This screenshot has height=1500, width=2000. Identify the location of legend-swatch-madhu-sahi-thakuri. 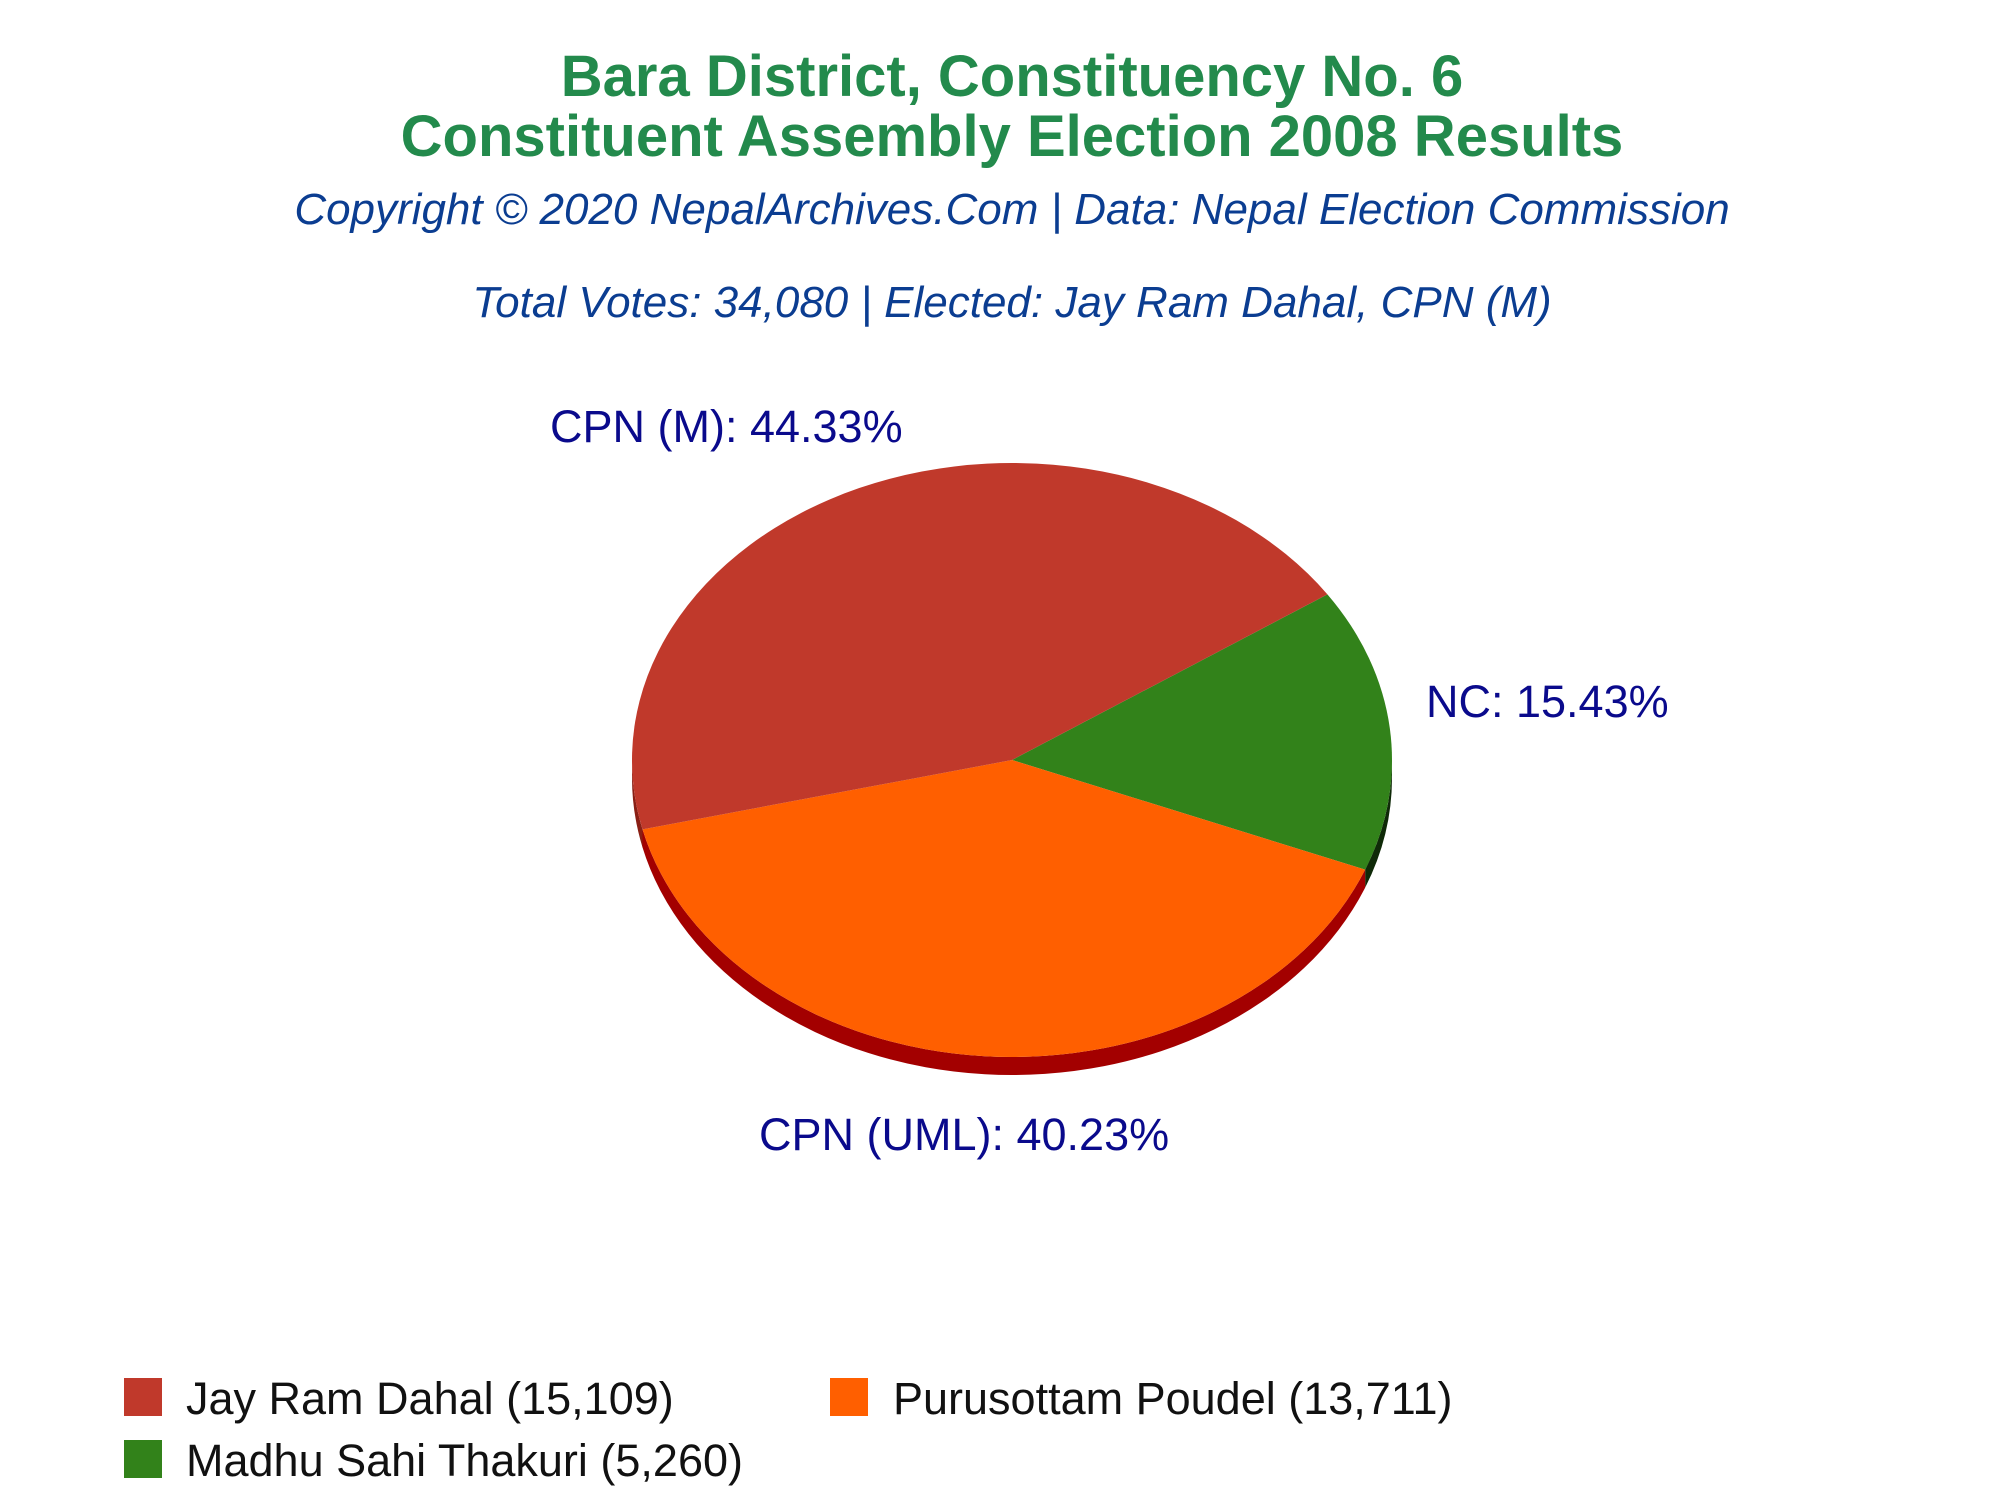
(143, 1459).